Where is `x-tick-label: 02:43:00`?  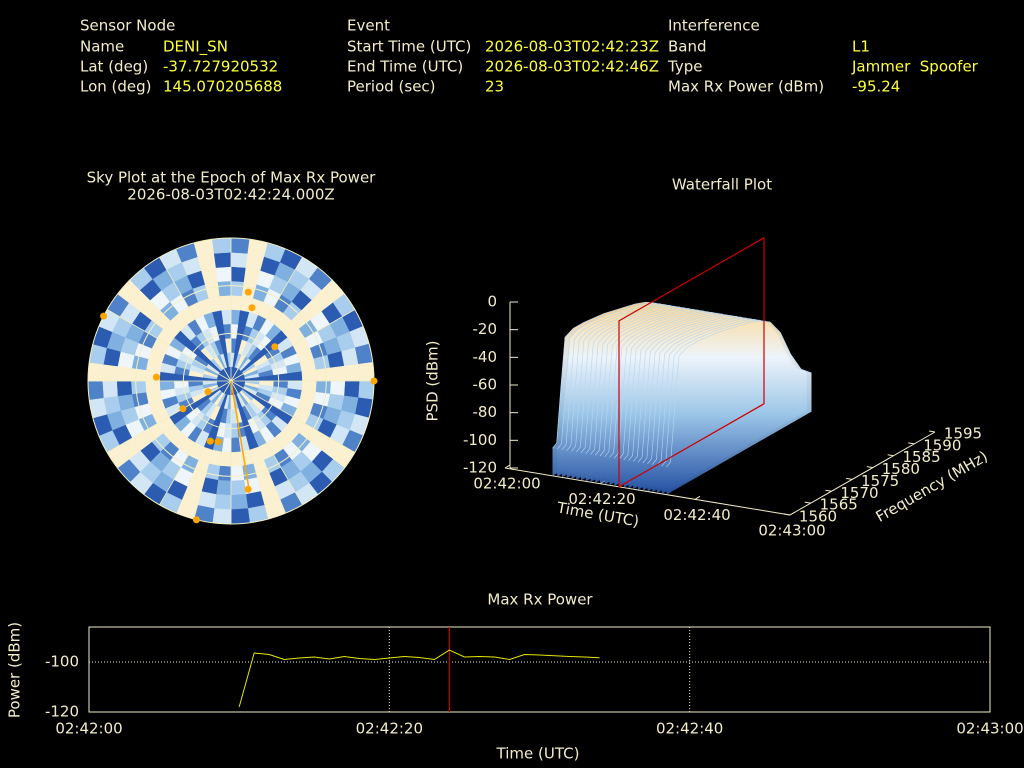 x-tick-label: 02:43:00 is located at coordinates (989, 729).